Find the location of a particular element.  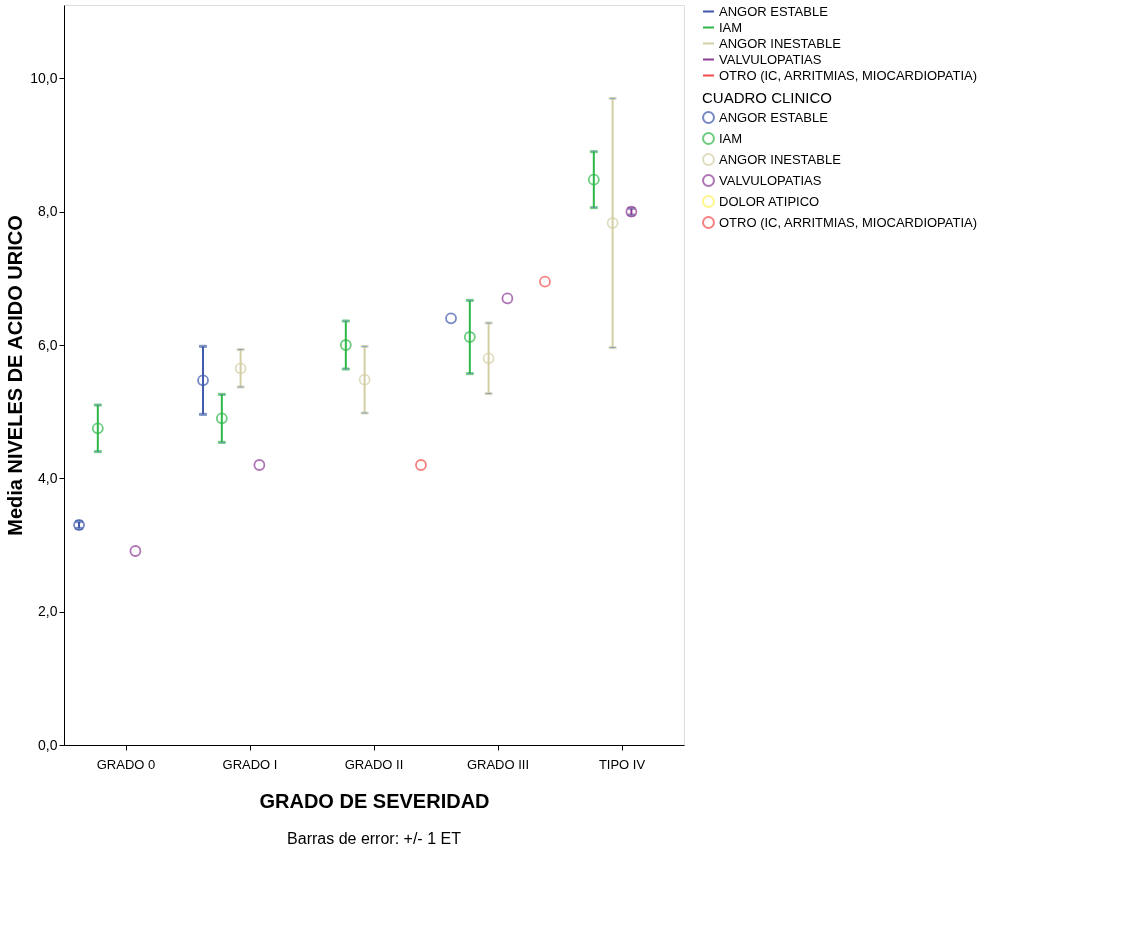

text: OTRO (IC, ARRITMIAS, MIOCARDIOPATIA) is located at coordinates (848, 75).